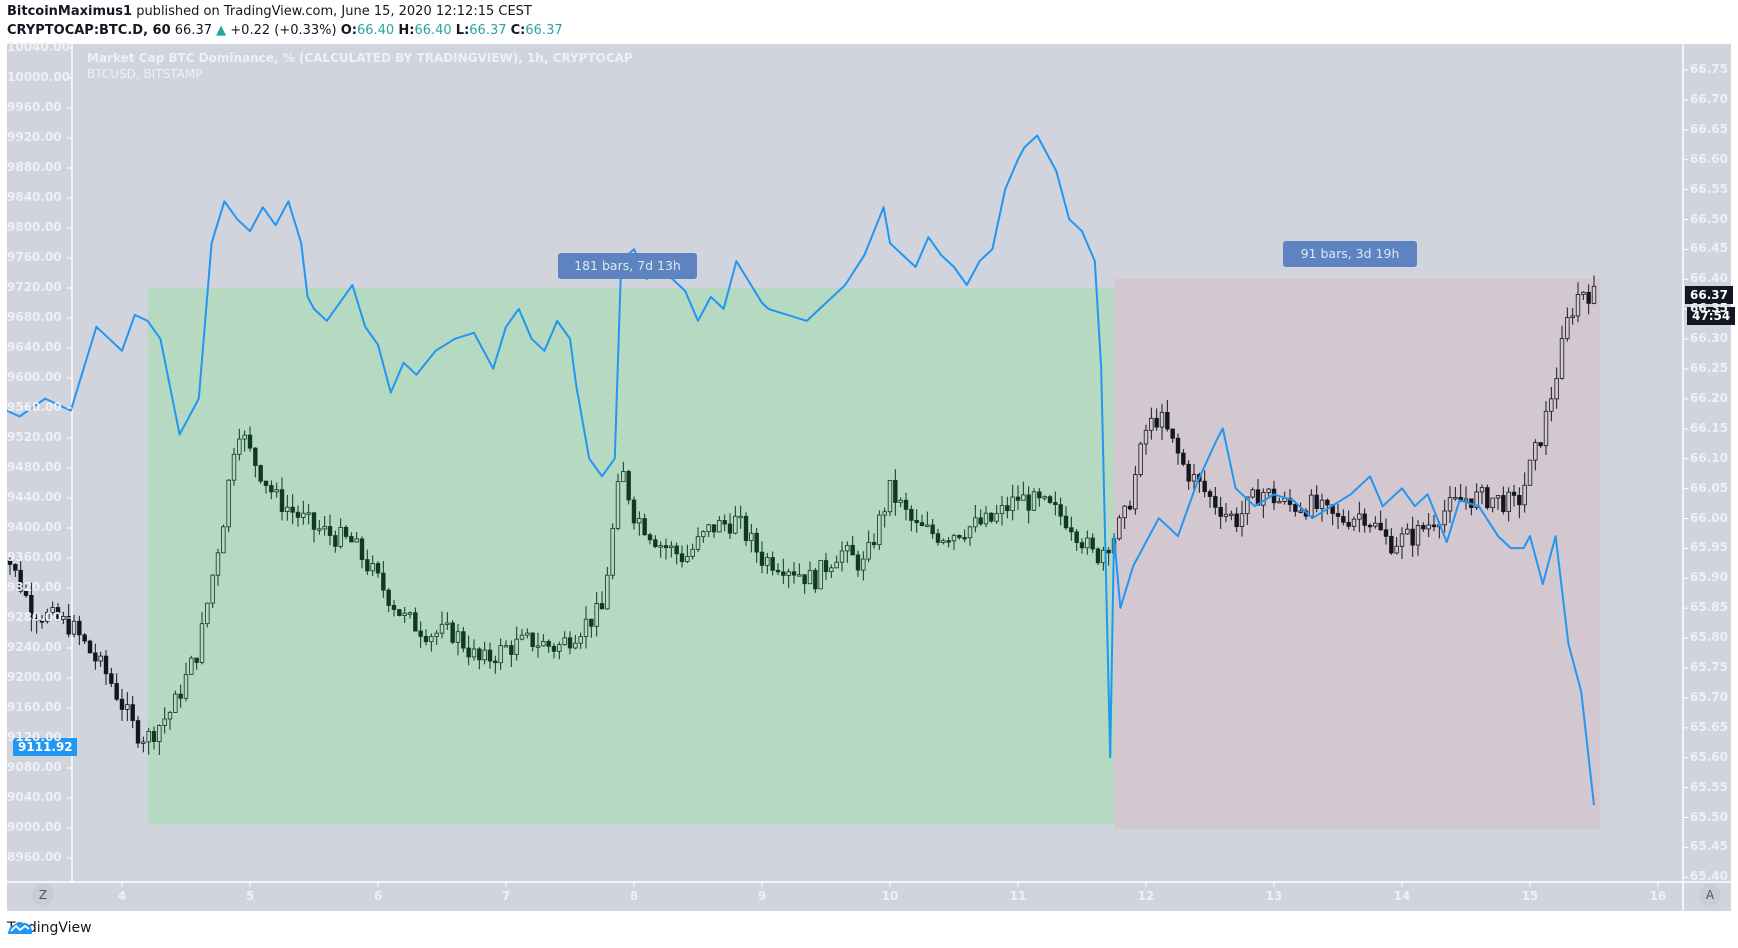  What do you see at coordinates (544, 30) in the screenshot?
I see `close-value: 66.37` at bounding box center [544, 30].